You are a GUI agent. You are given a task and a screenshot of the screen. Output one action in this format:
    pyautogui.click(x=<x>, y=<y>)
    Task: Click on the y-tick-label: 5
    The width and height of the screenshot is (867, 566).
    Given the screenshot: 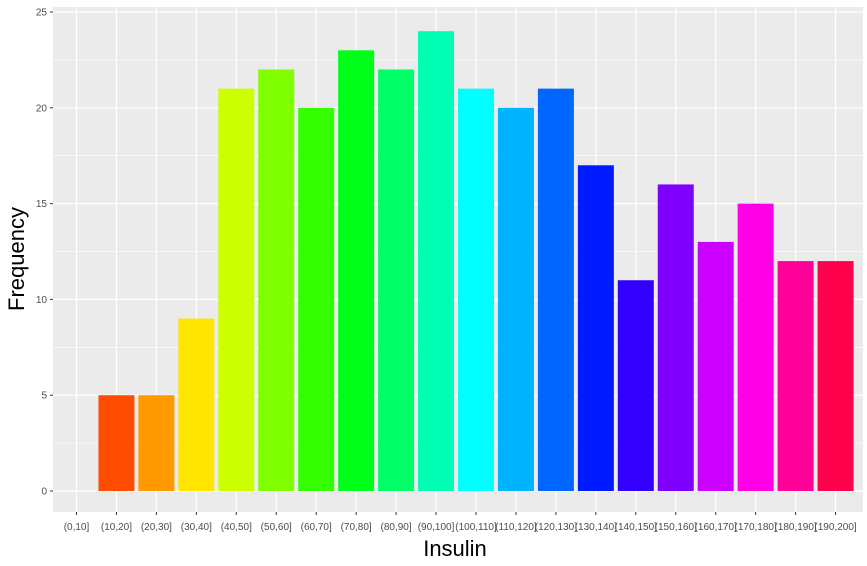 What is the action you would take?
    pyautogui.click(x=44, y=396)
    